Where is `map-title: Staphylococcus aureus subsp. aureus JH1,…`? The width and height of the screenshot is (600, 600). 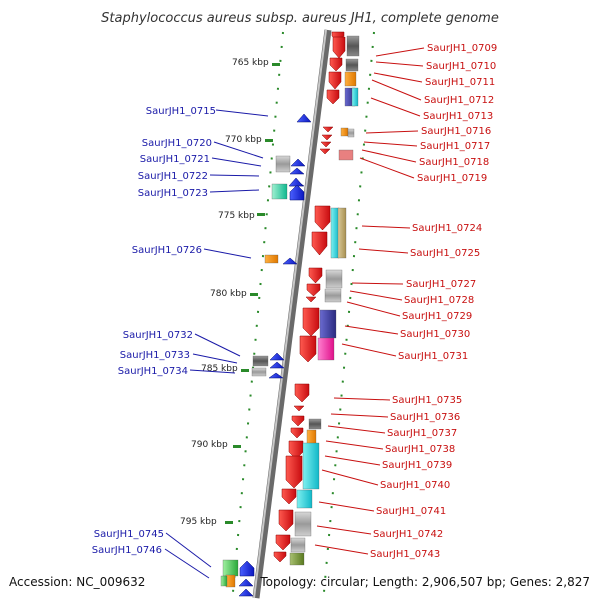
map-title: Staphylococcus aureus subsp. aureus JH1,… is located at coordinates (300, 18).